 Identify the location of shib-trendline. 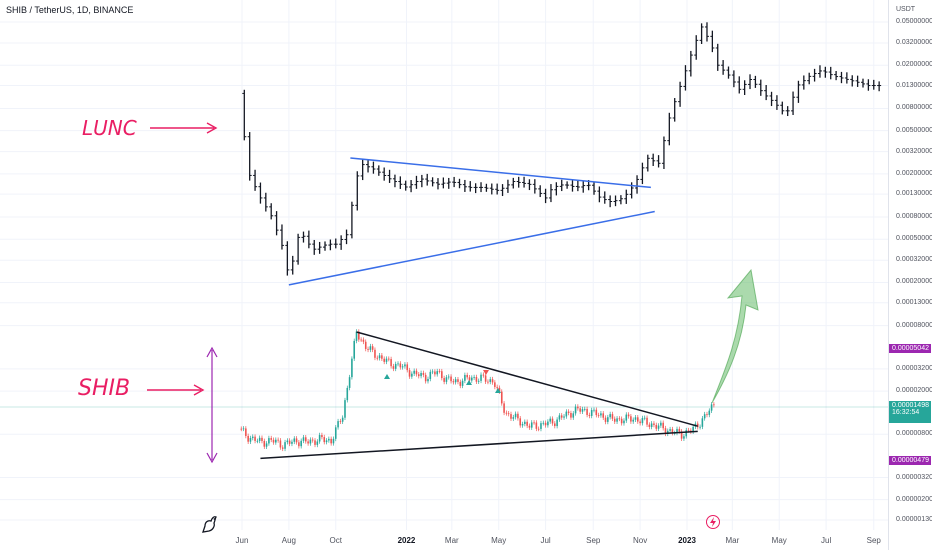
(527, 379).